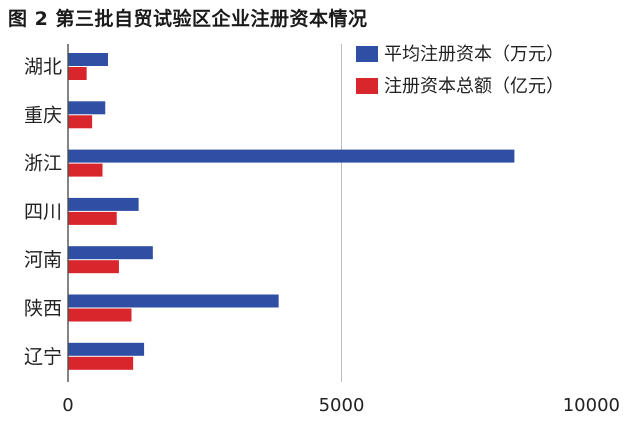 The image size is (630, 423). What do you see at coordinates (43, 260) in the screenshot?
I see `category-label-4: 河南` at bounding box center [43, 260].